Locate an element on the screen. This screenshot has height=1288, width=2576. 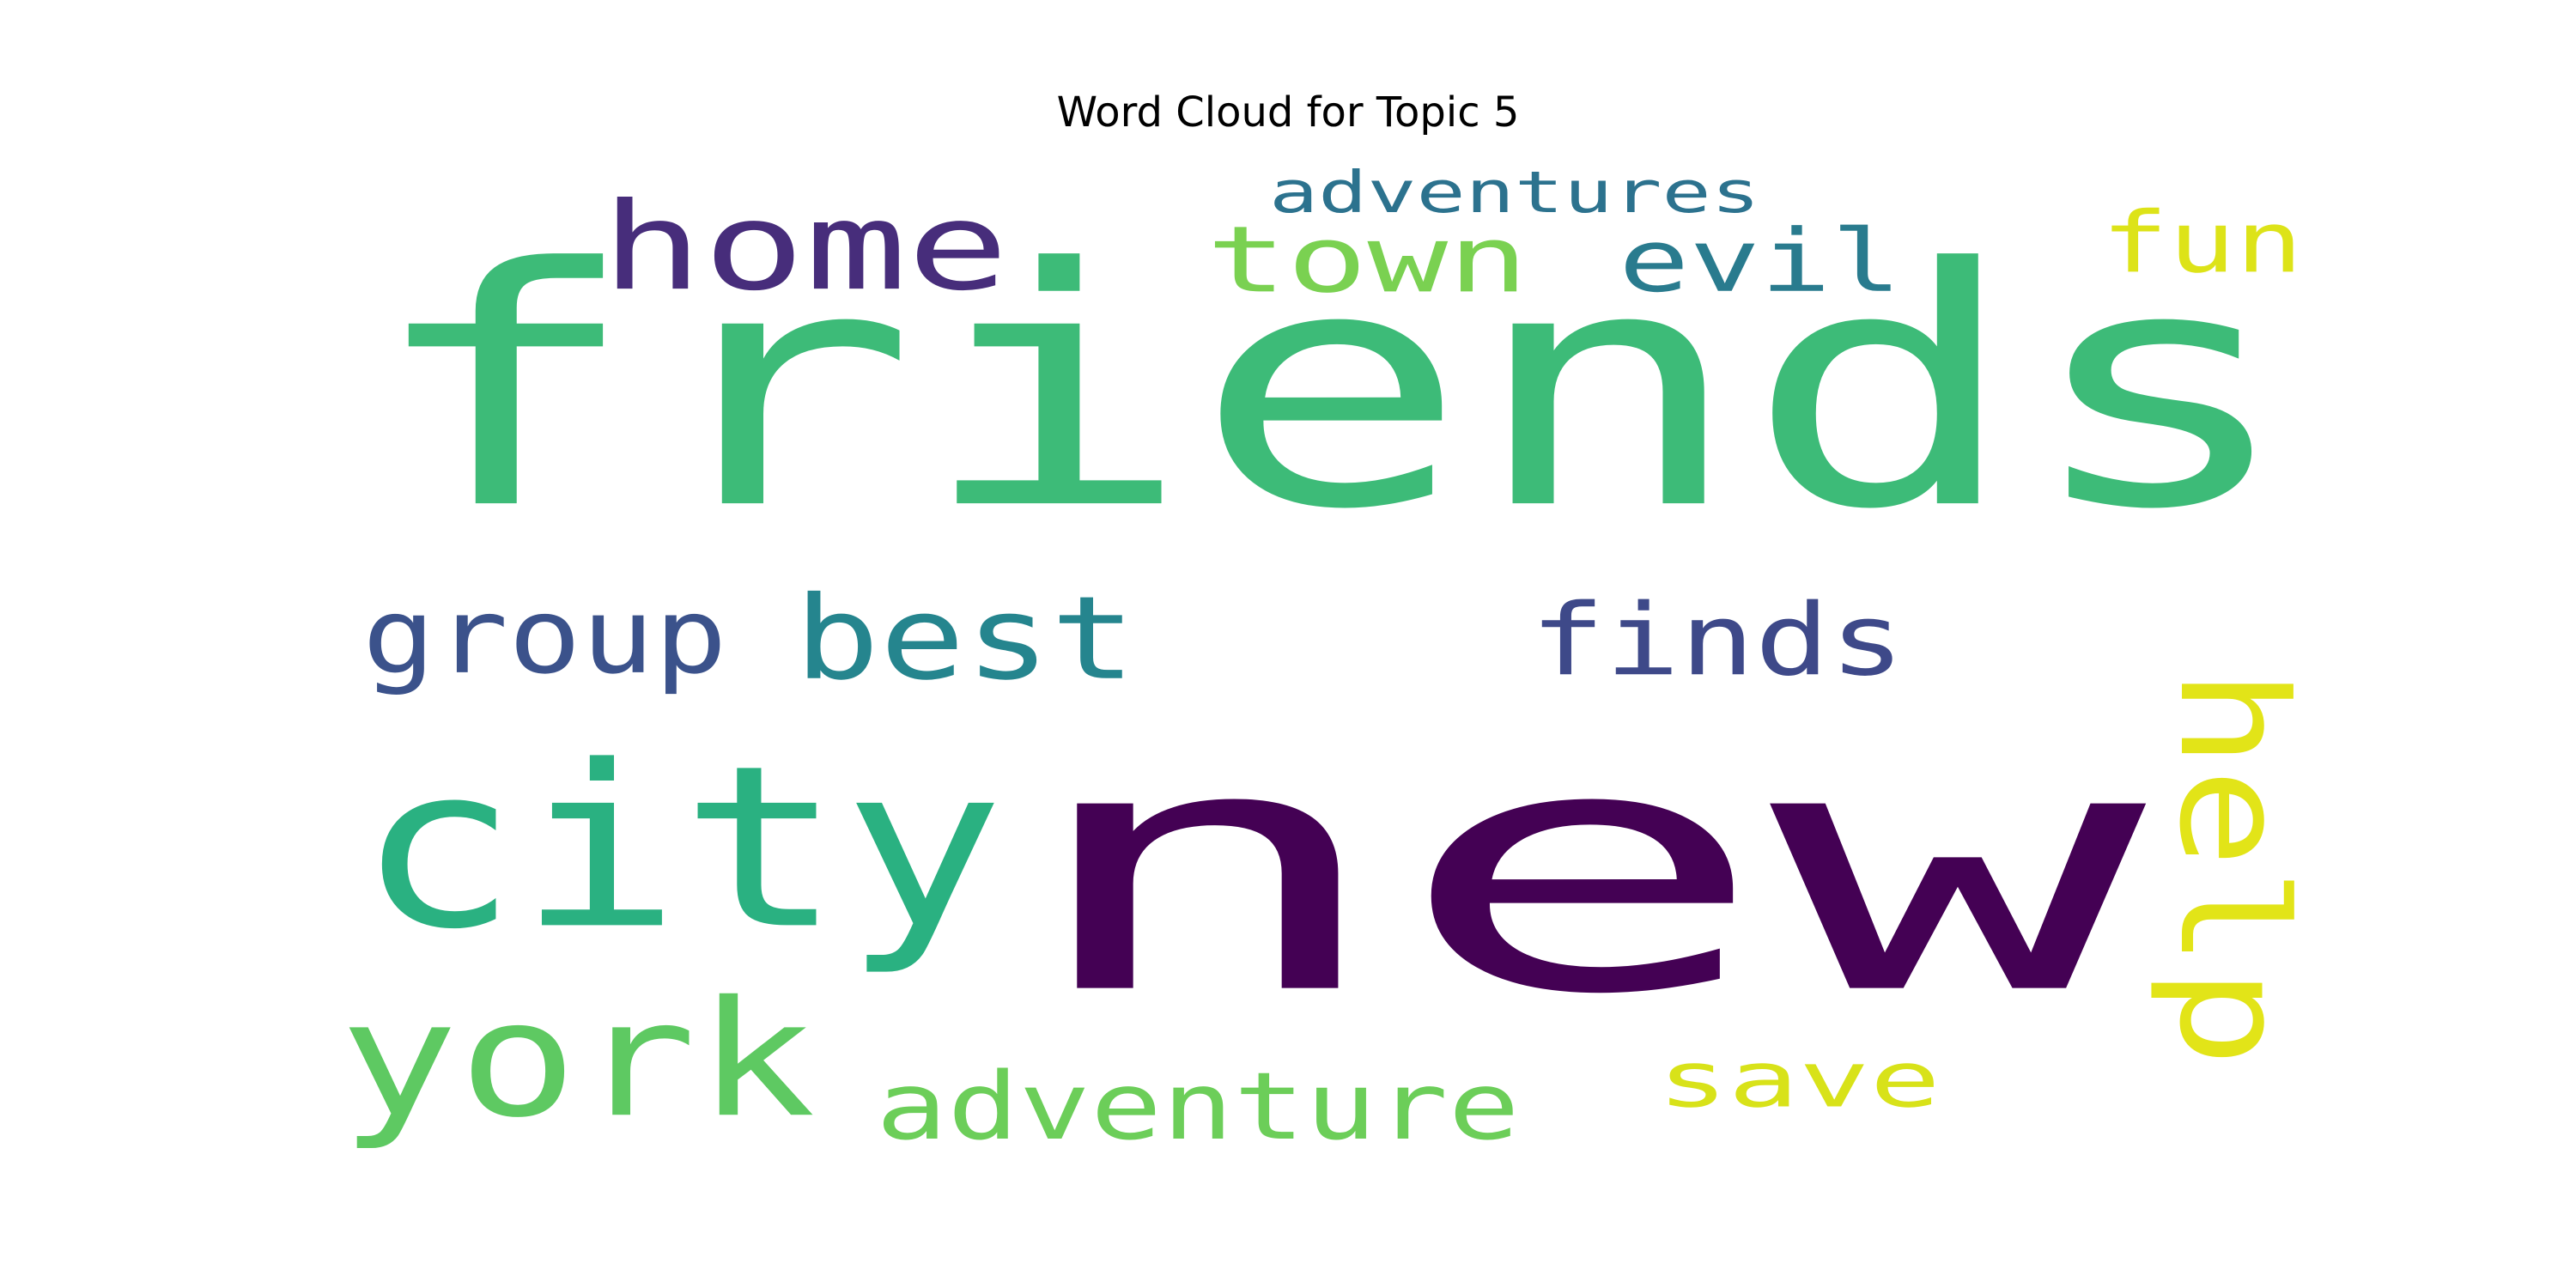
word-adventures: adventures is located at coordinates (1514, 193).